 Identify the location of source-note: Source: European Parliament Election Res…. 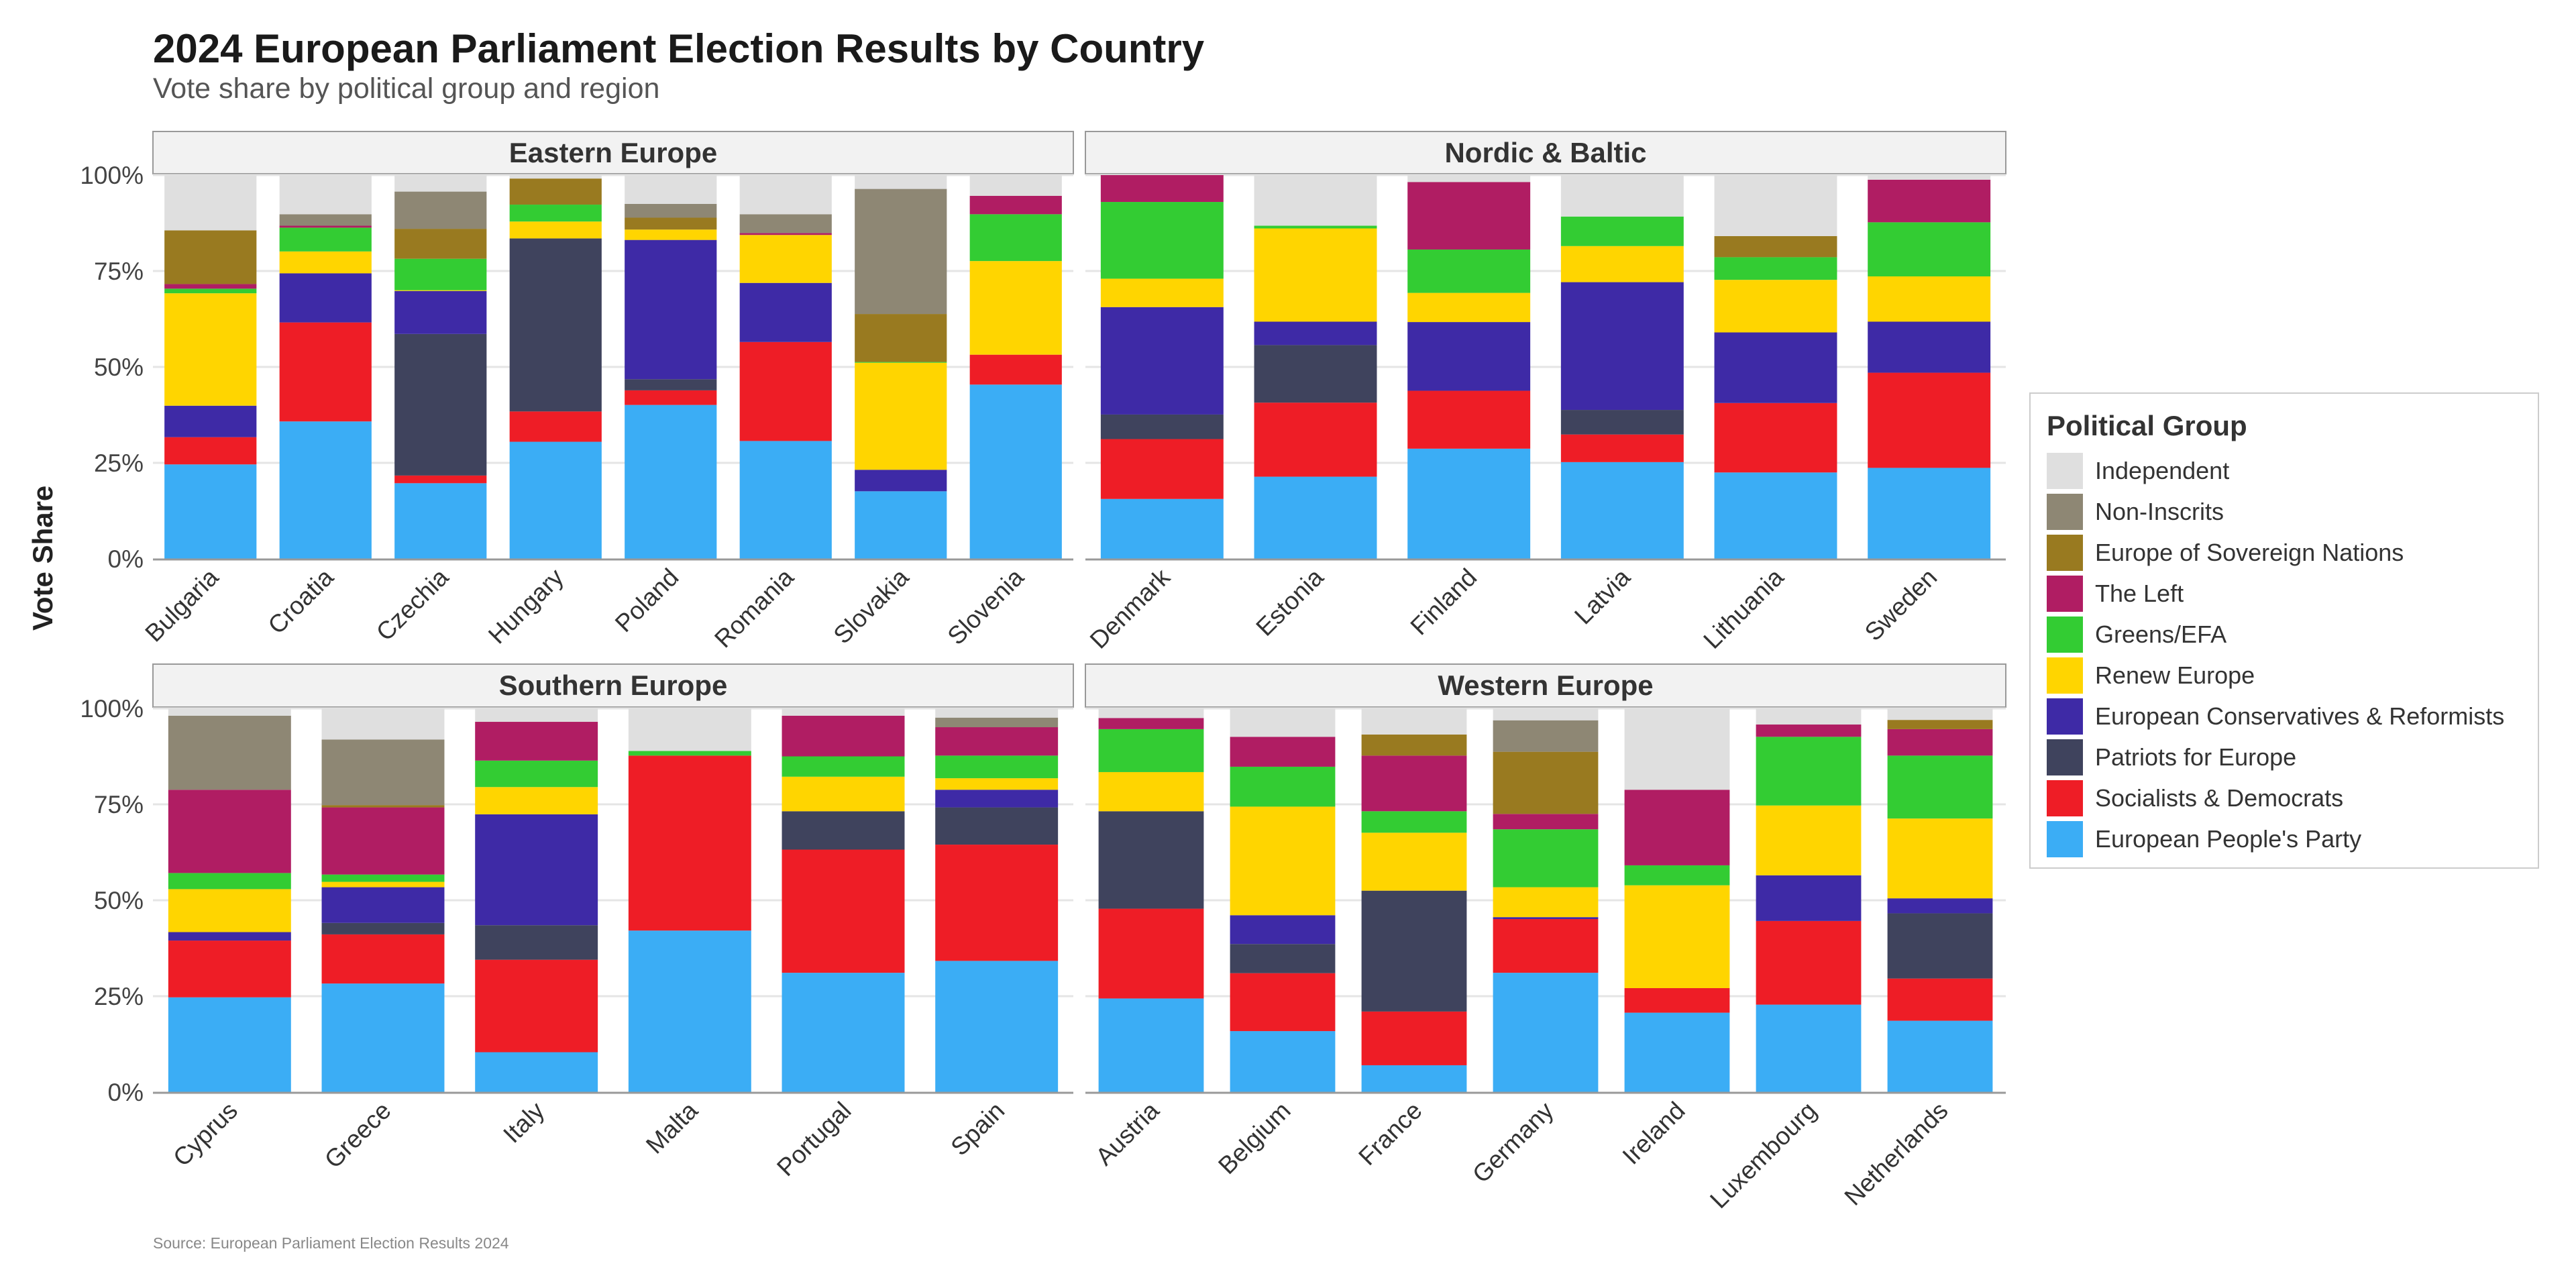
(331, 1243).